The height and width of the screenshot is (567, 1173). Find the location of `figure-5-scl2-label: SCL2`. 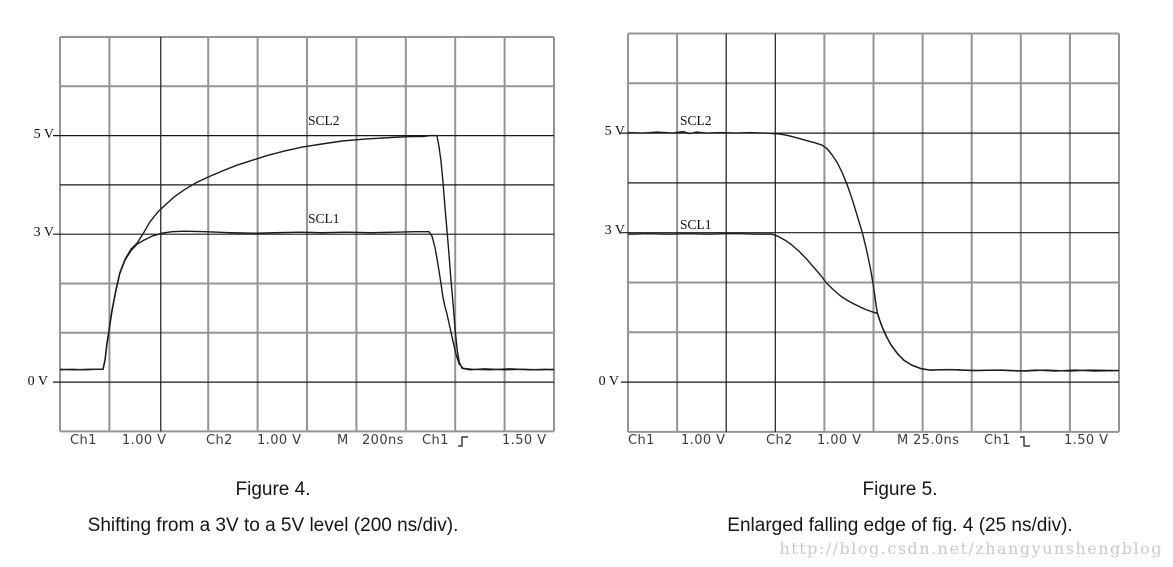

figure-5-scl2-label: SCL2 is located at coordinates (696, 120).